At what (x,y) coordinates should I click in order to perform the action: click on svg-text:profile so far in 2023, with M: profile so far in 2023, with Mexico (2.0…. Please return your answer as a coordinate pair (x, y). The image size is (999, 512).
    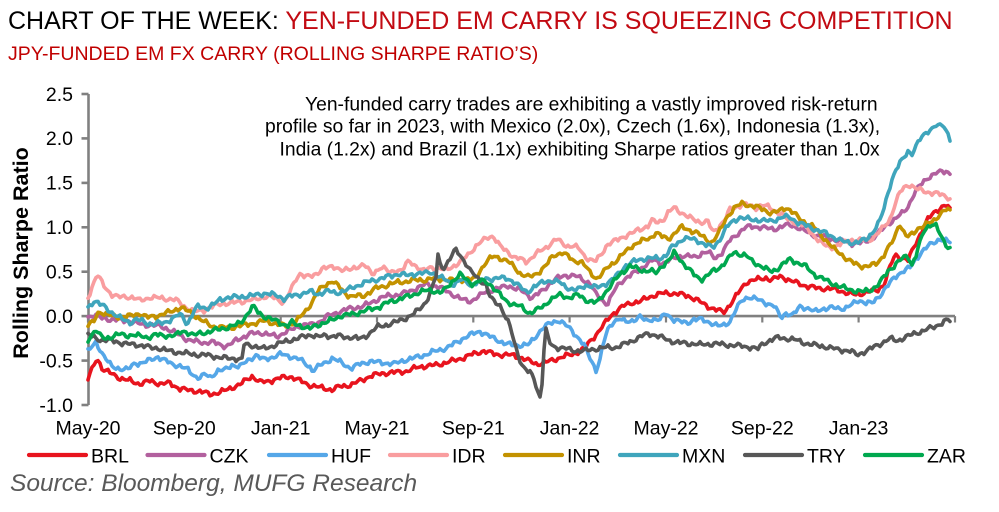
    Looking at the image, I should click on (572, 126).